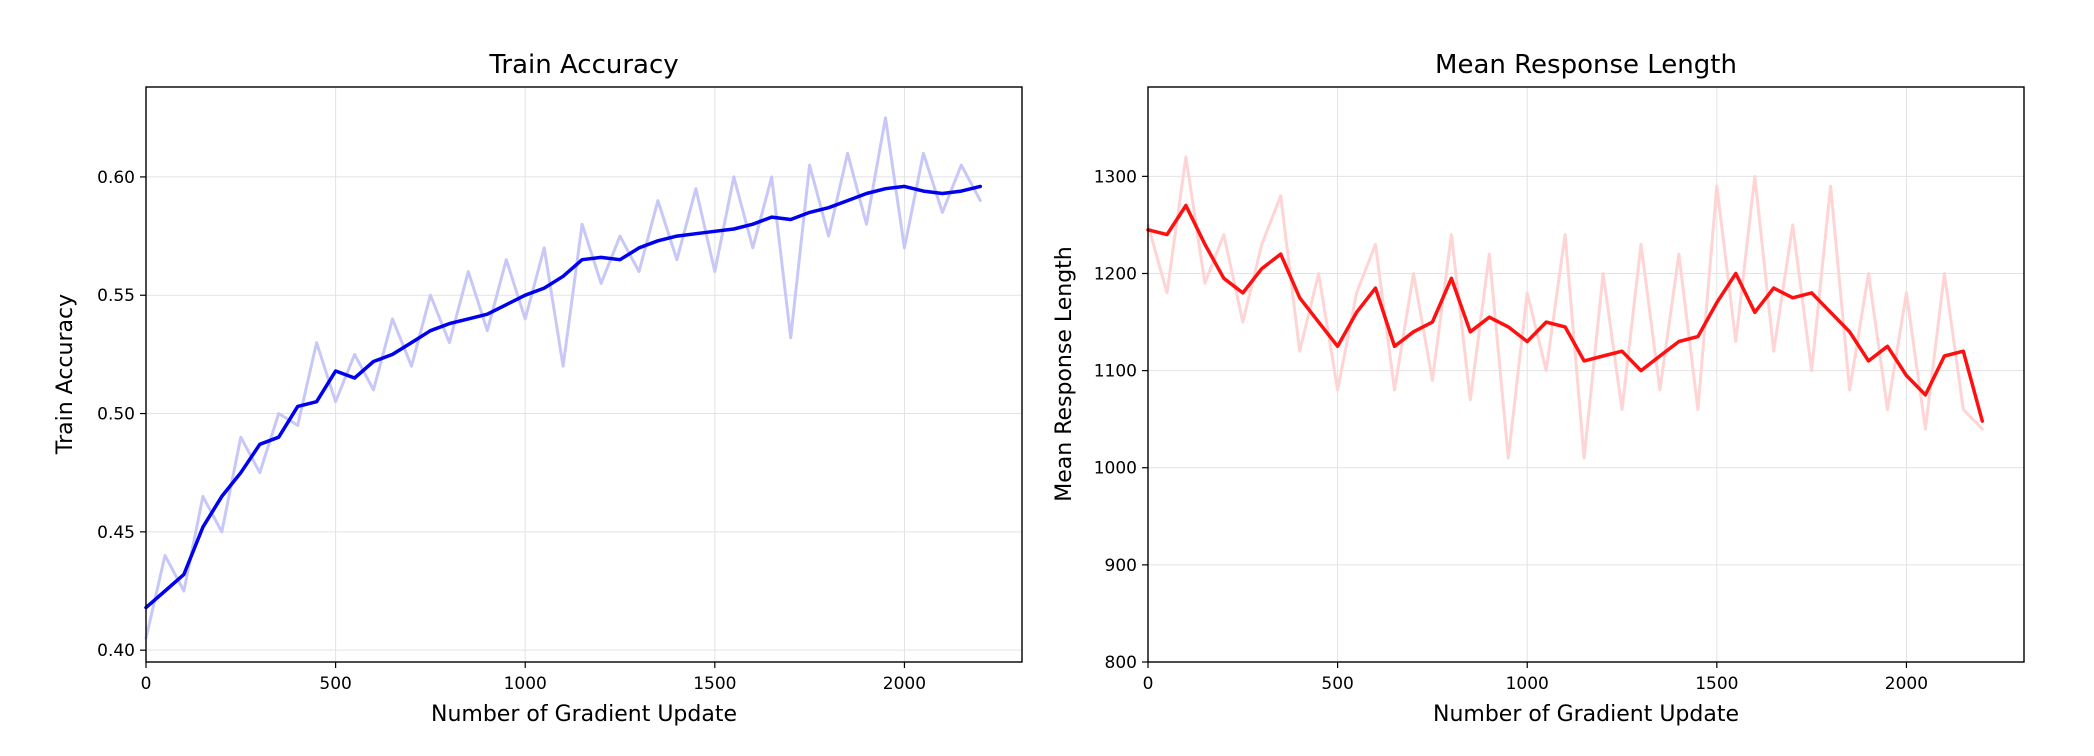 The image size is (2094, 756). What do you see at coordinates (116, 651) in the screenshot?
I see `y-tick-label: 0.40` at bounding box center [116, 651].